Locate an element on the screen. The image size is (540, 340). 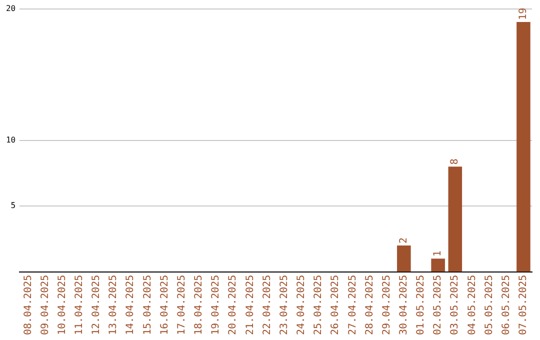
data-label: 1 is located at coordinates (438, 253).